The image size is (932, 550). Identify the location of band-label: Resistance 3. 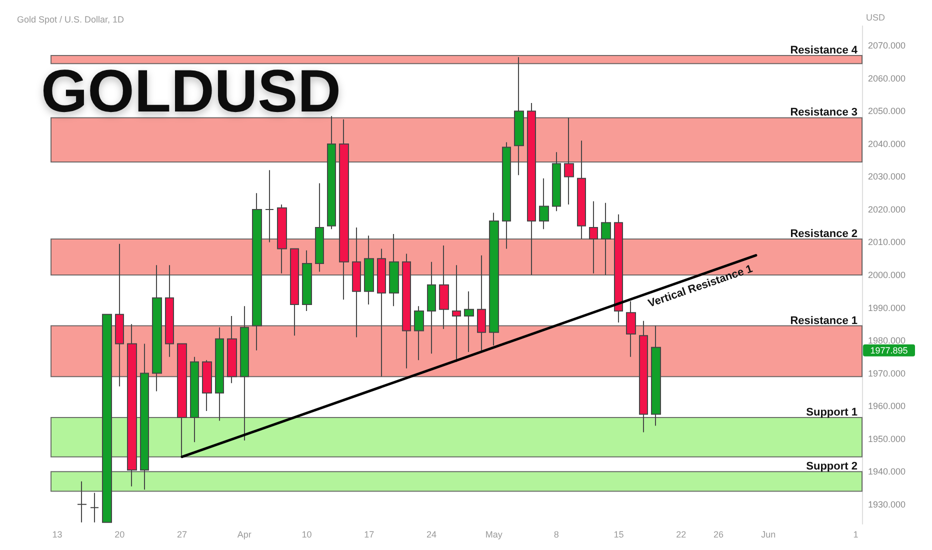
(824, 112).